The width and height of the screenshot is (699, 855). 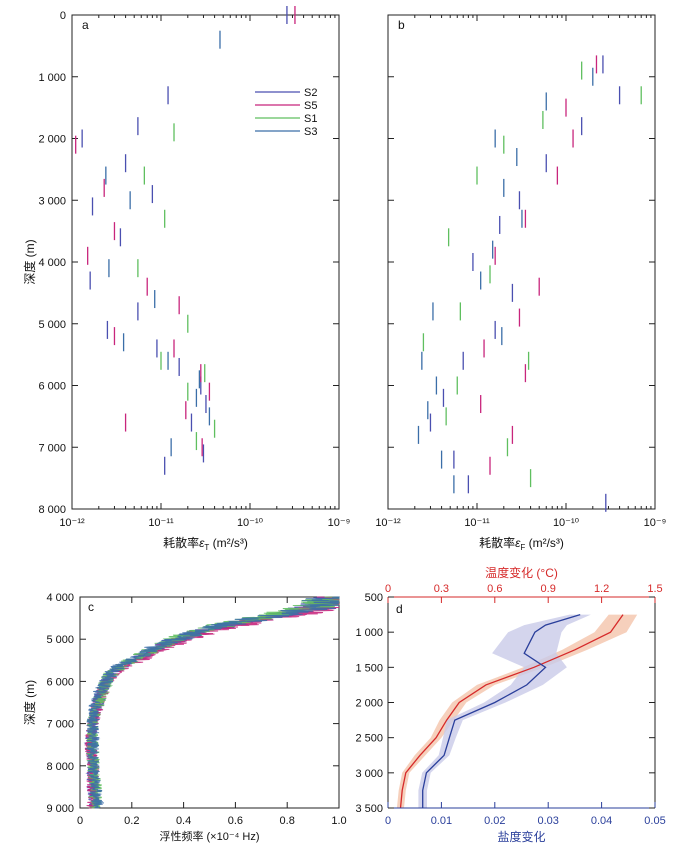 What do you see at coordinates (388, 821) in the screenshot?
I see `bottom-x-tick-label: 0` at bounding box center [388, 821].